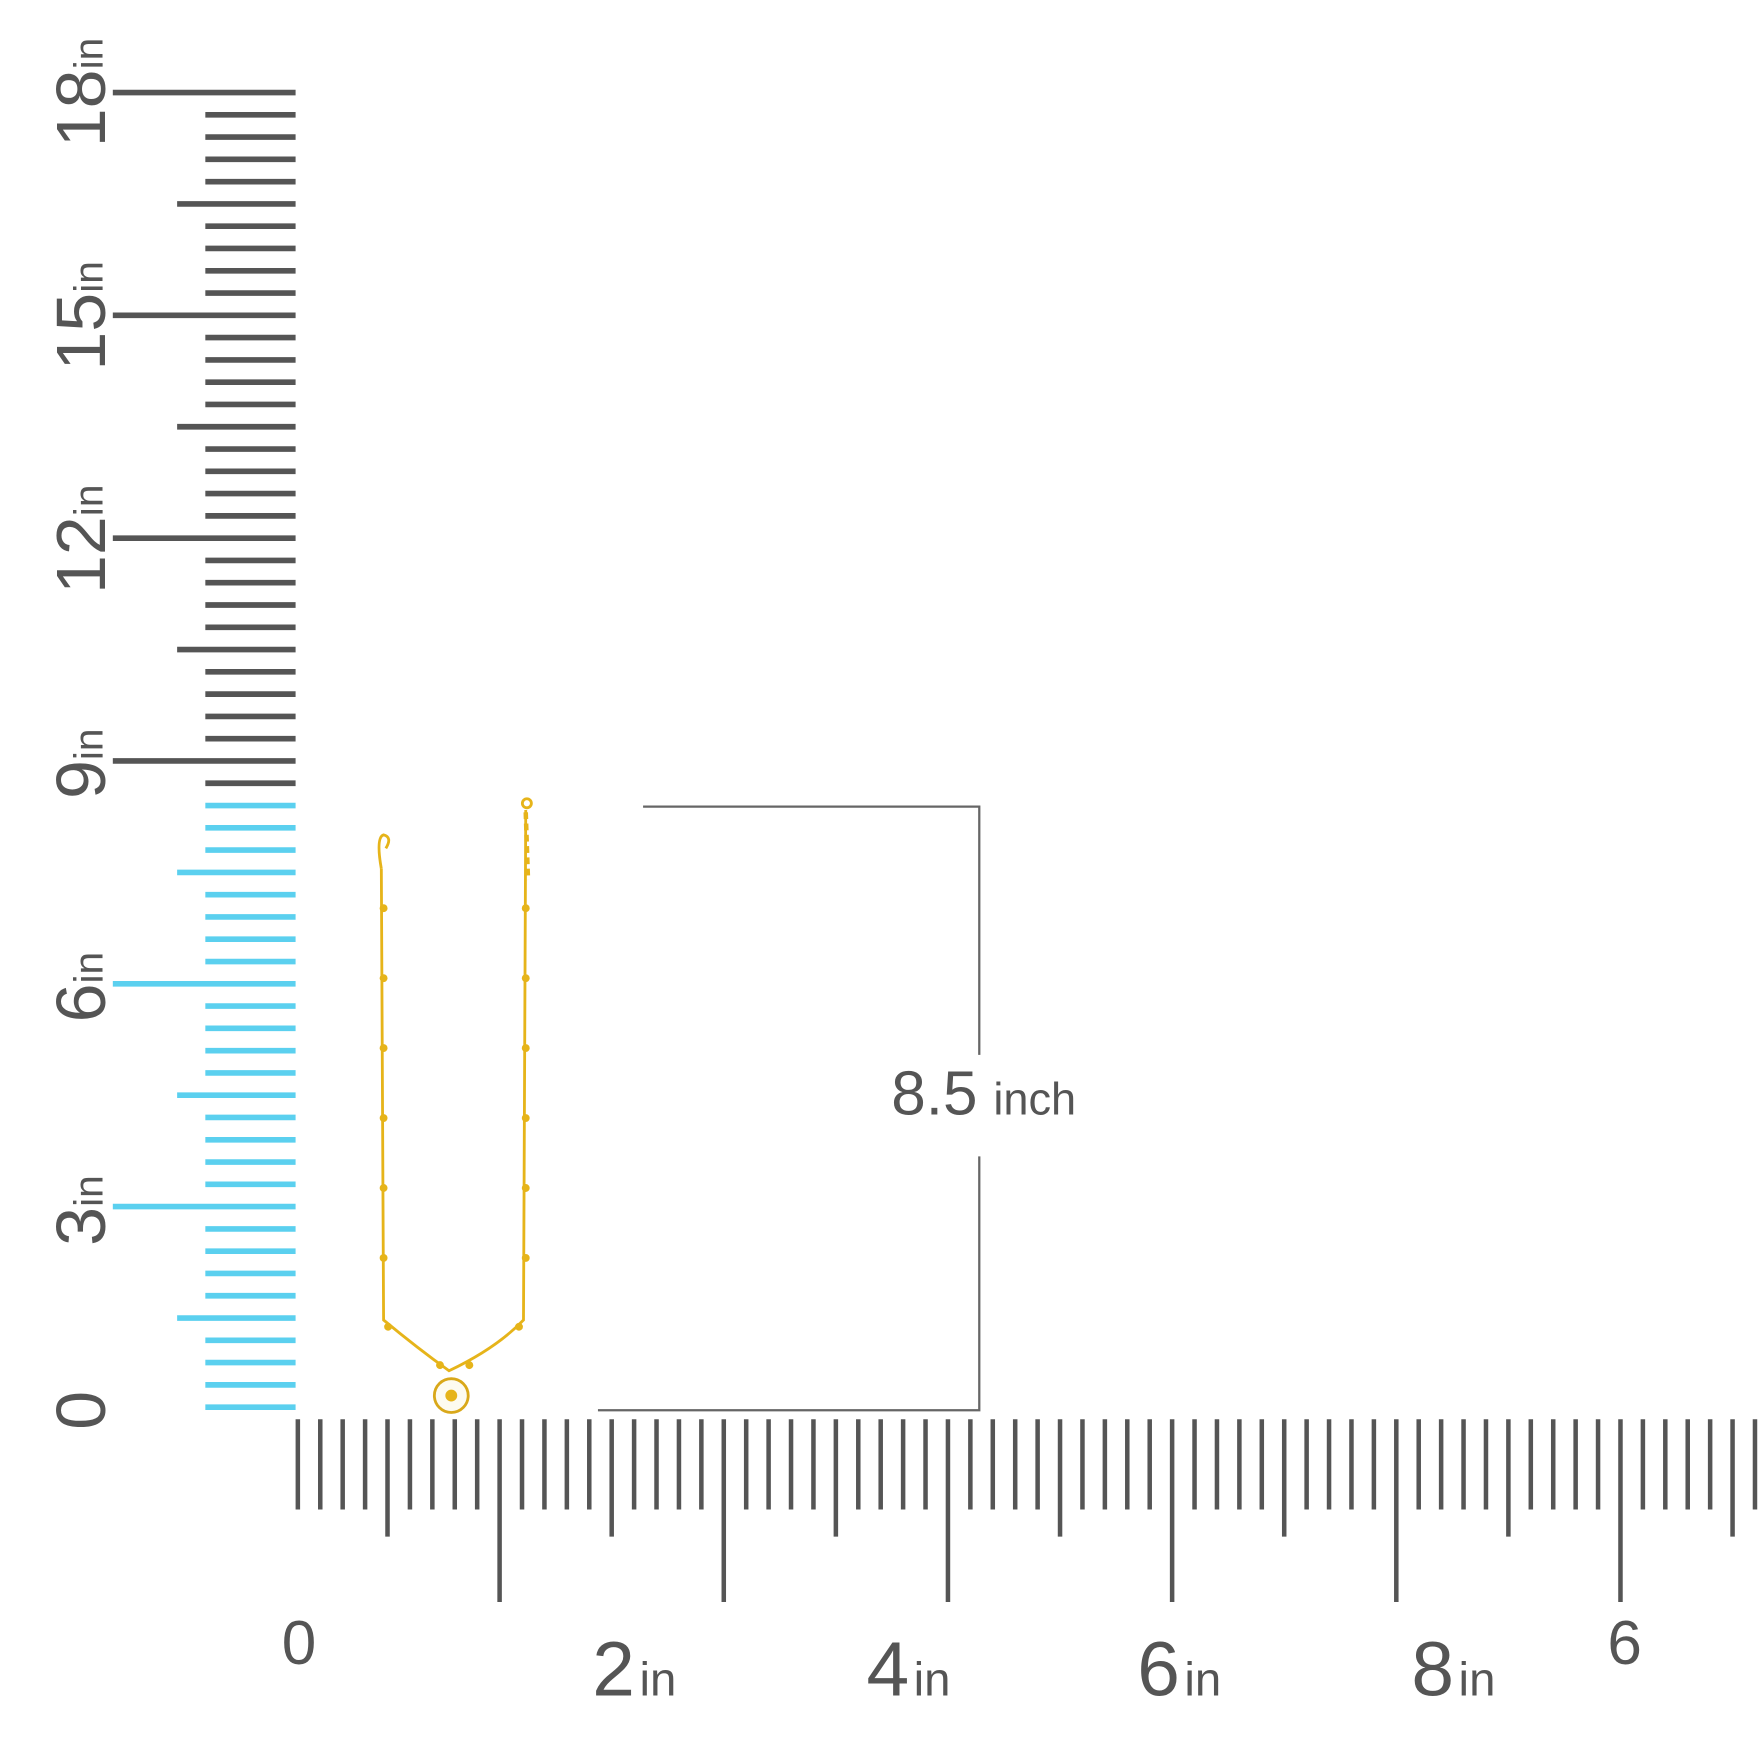 This screenshot has width=1760, height=1760. I want to click on horizontal-ruler-label: 4 in, so click(908, 1670).